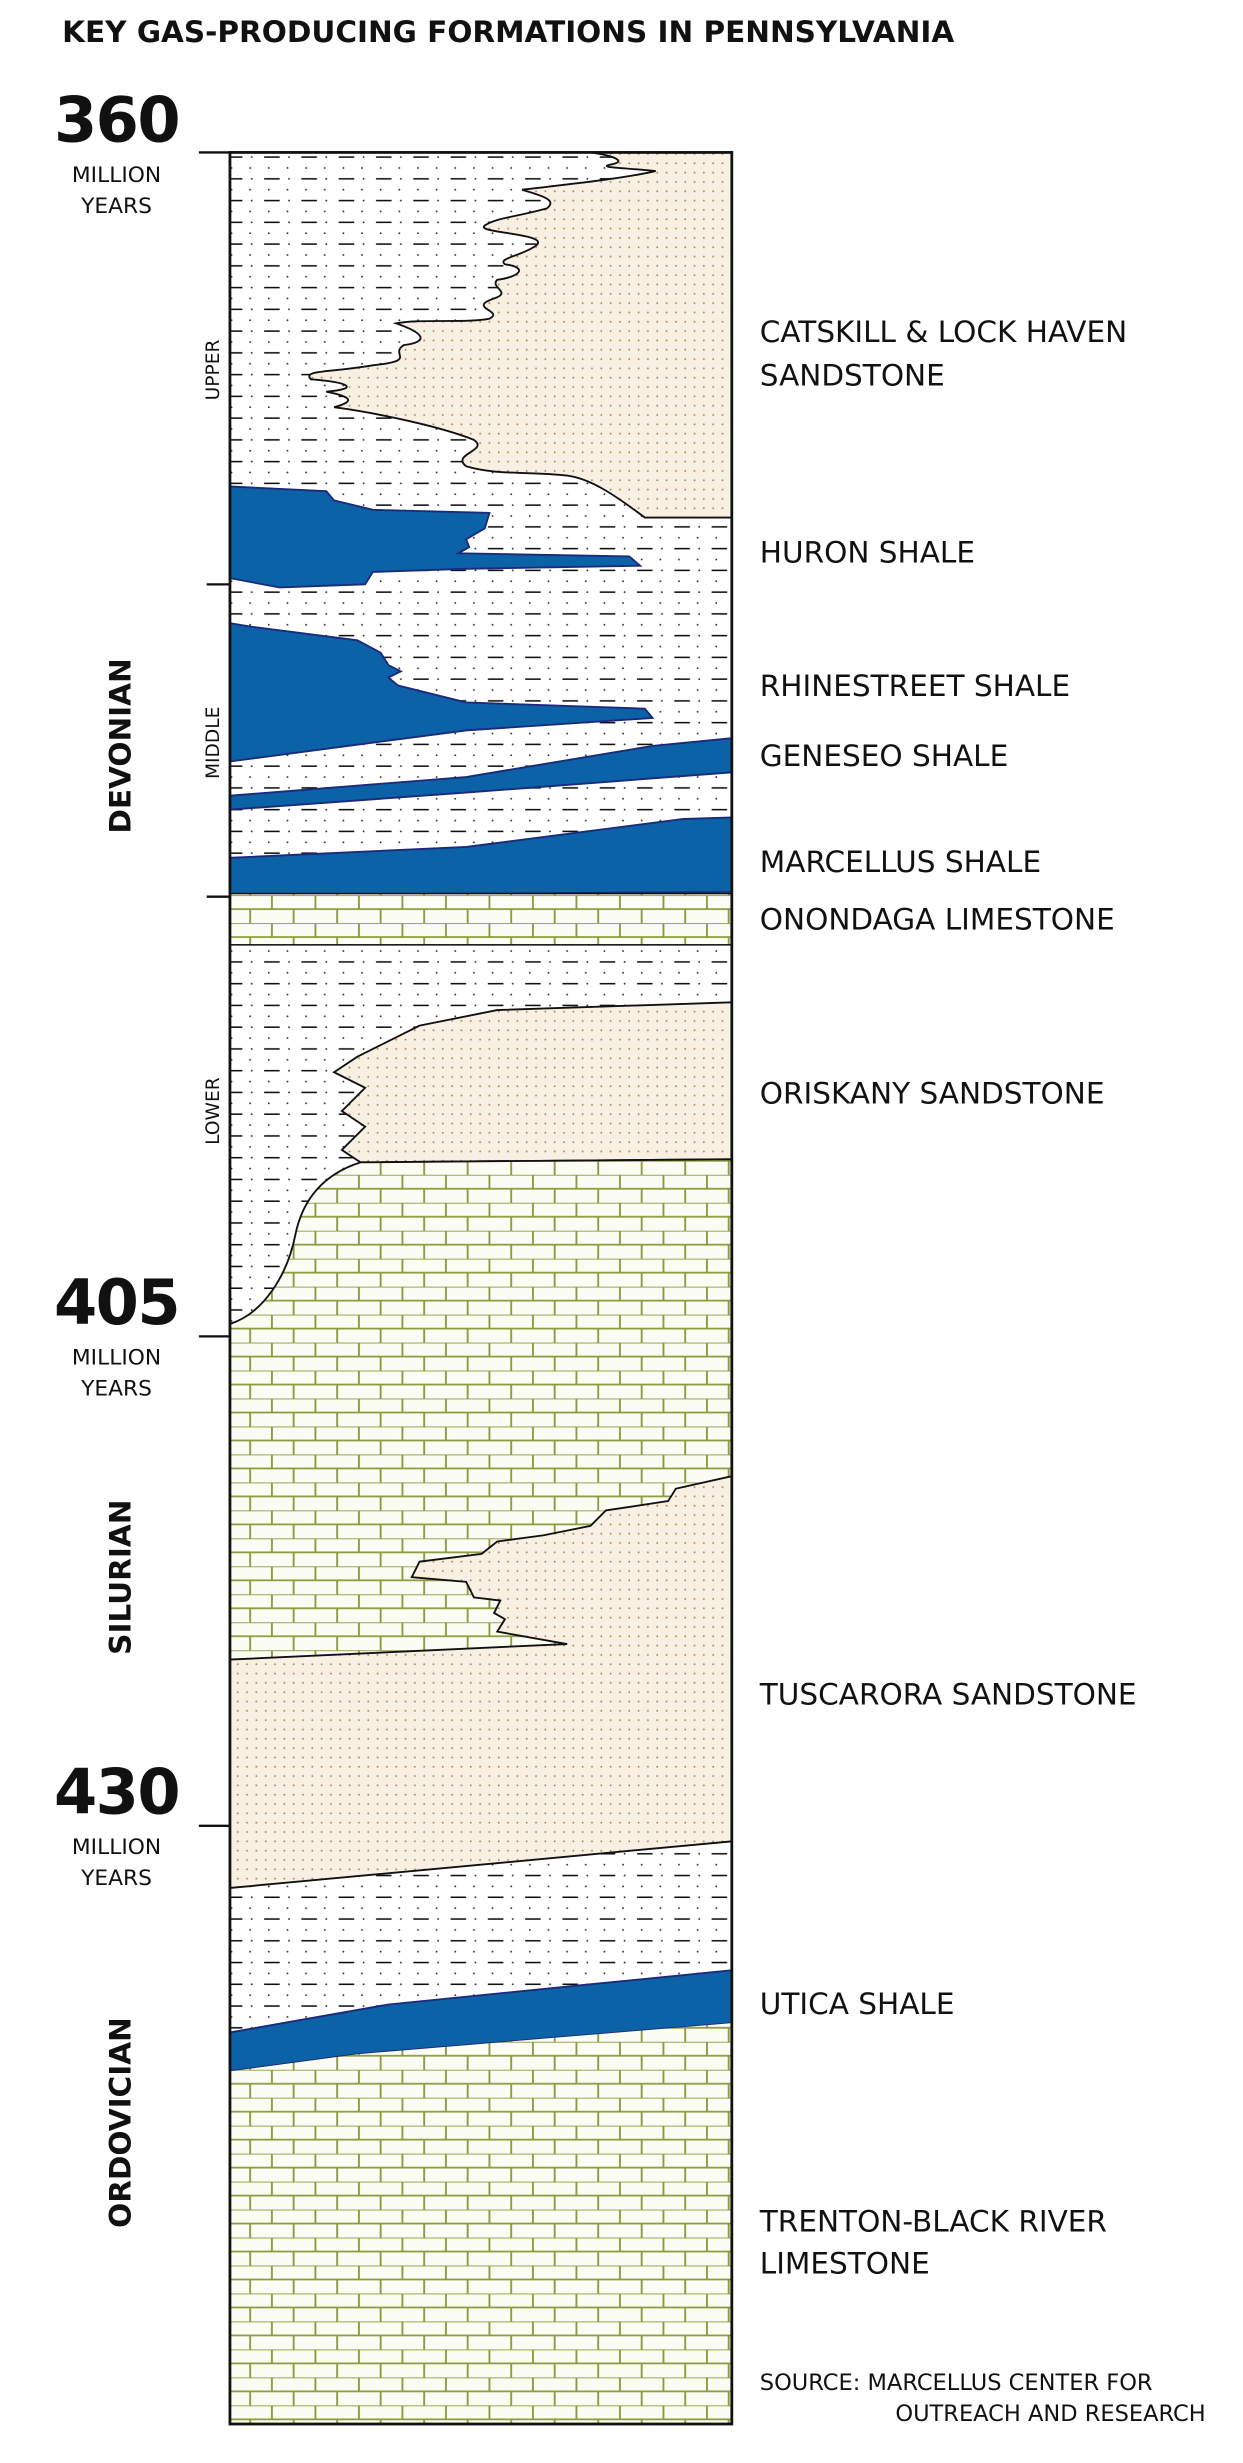 The width and height of the screenshot is (1243, 2463). I want to click on formation-label: TRENTON-BLACK RIVER, so click(933, 2221).